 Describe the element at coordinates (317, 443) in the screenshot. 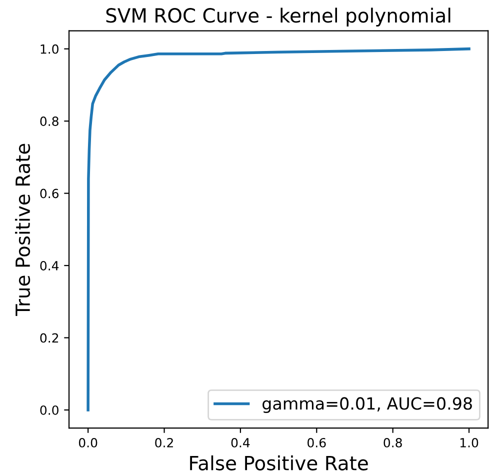

I see `x-tick-label: 0.6` at that location.